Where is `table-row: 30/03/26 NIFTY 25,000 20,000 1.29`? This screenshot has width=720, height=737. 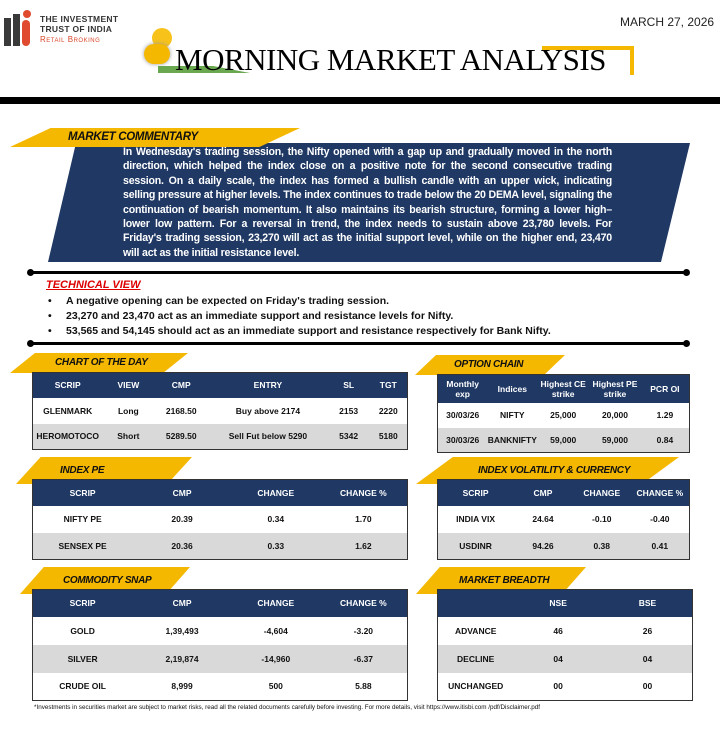
table-row: 30/03/26 NIFTY 25,000 20,000 1.29 is located at coordinates (564, 415).